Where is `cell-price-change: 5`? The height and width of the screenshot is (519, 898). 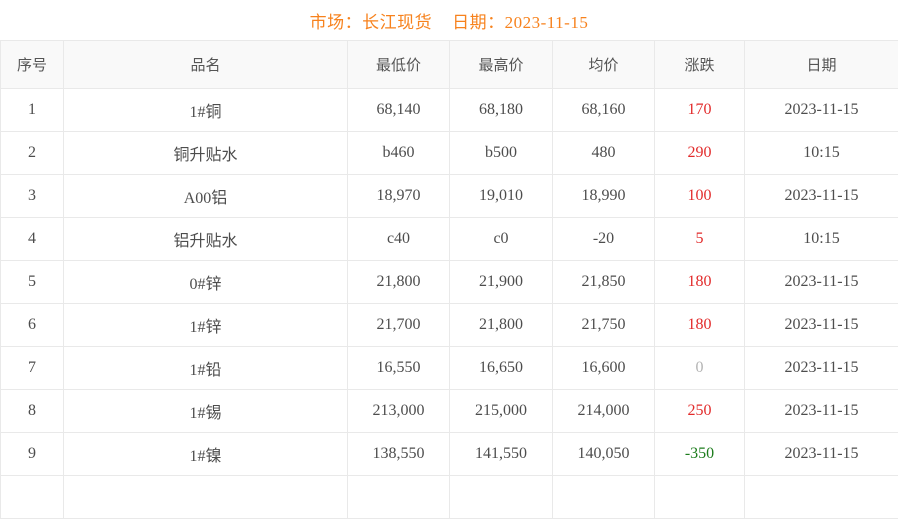 cell-price-change: 5 is located at coordinates (700, 239).